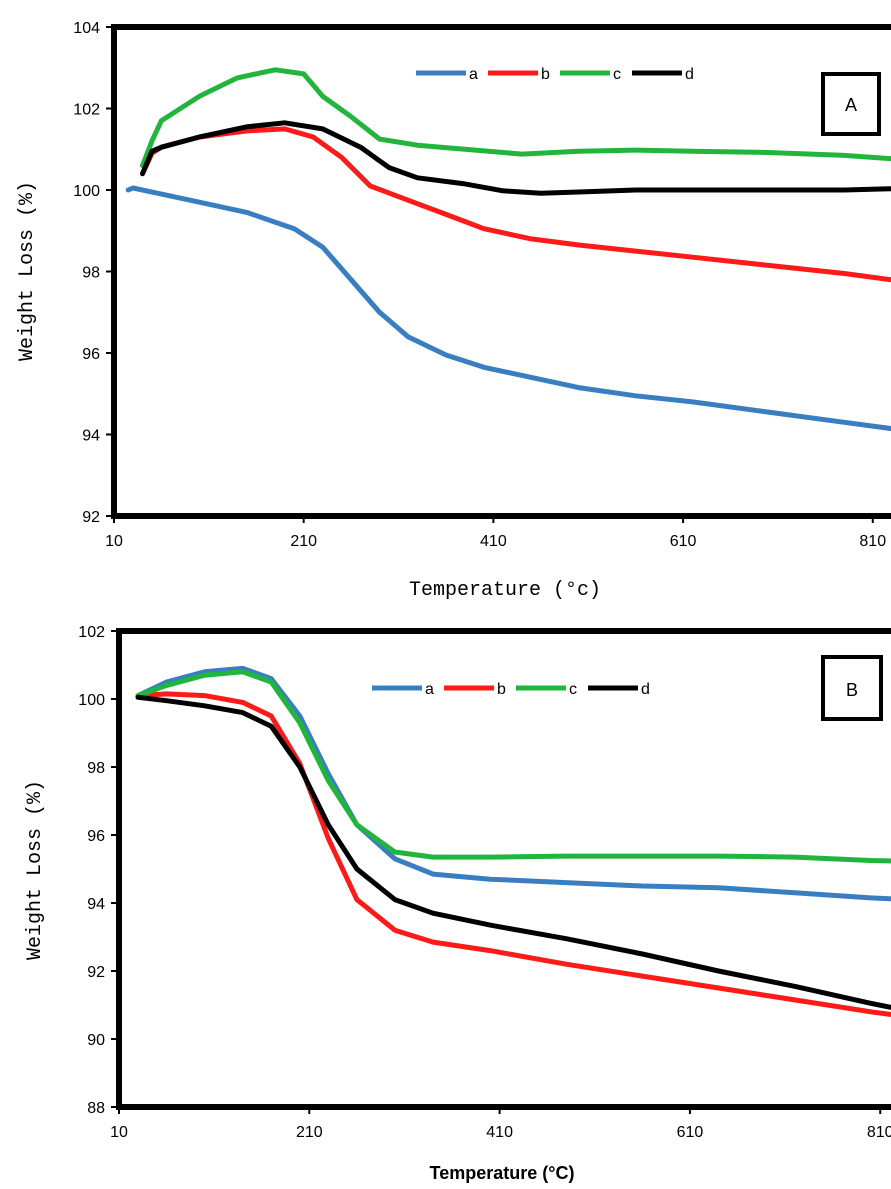 The height and width of the screenshot is (1189, 891). Describe the element at coordinates (86, 28) in the screenshot. I see `y-tick-label: 104` at that location.